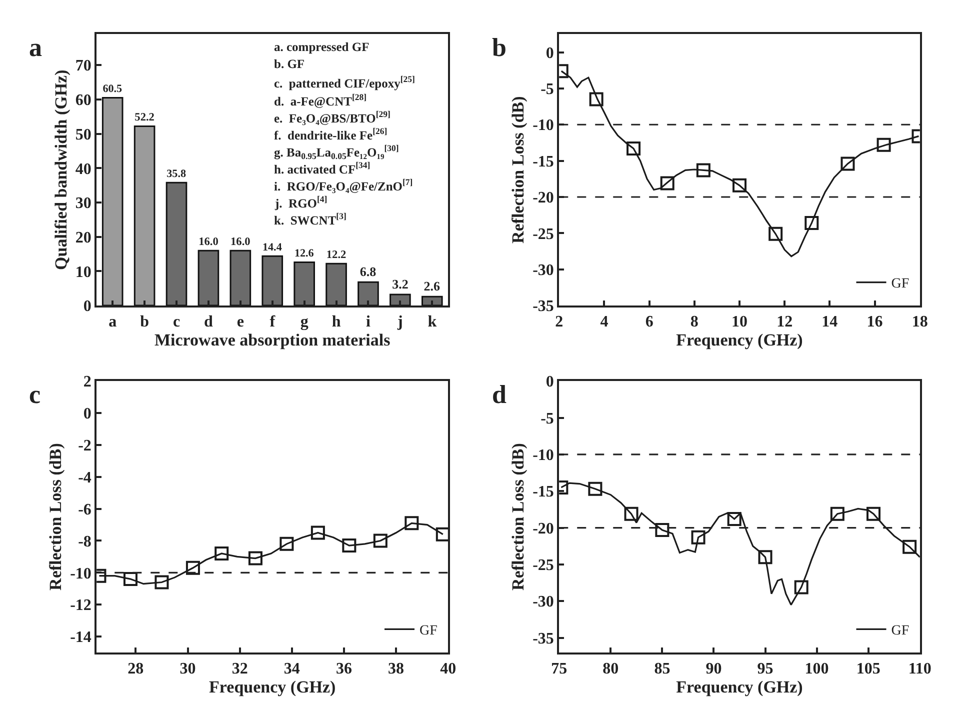 The image size is (965, 724). Describe the element at coordinates (83, 135) in the screenshot. I see `y-tick-label: 50` at that location.